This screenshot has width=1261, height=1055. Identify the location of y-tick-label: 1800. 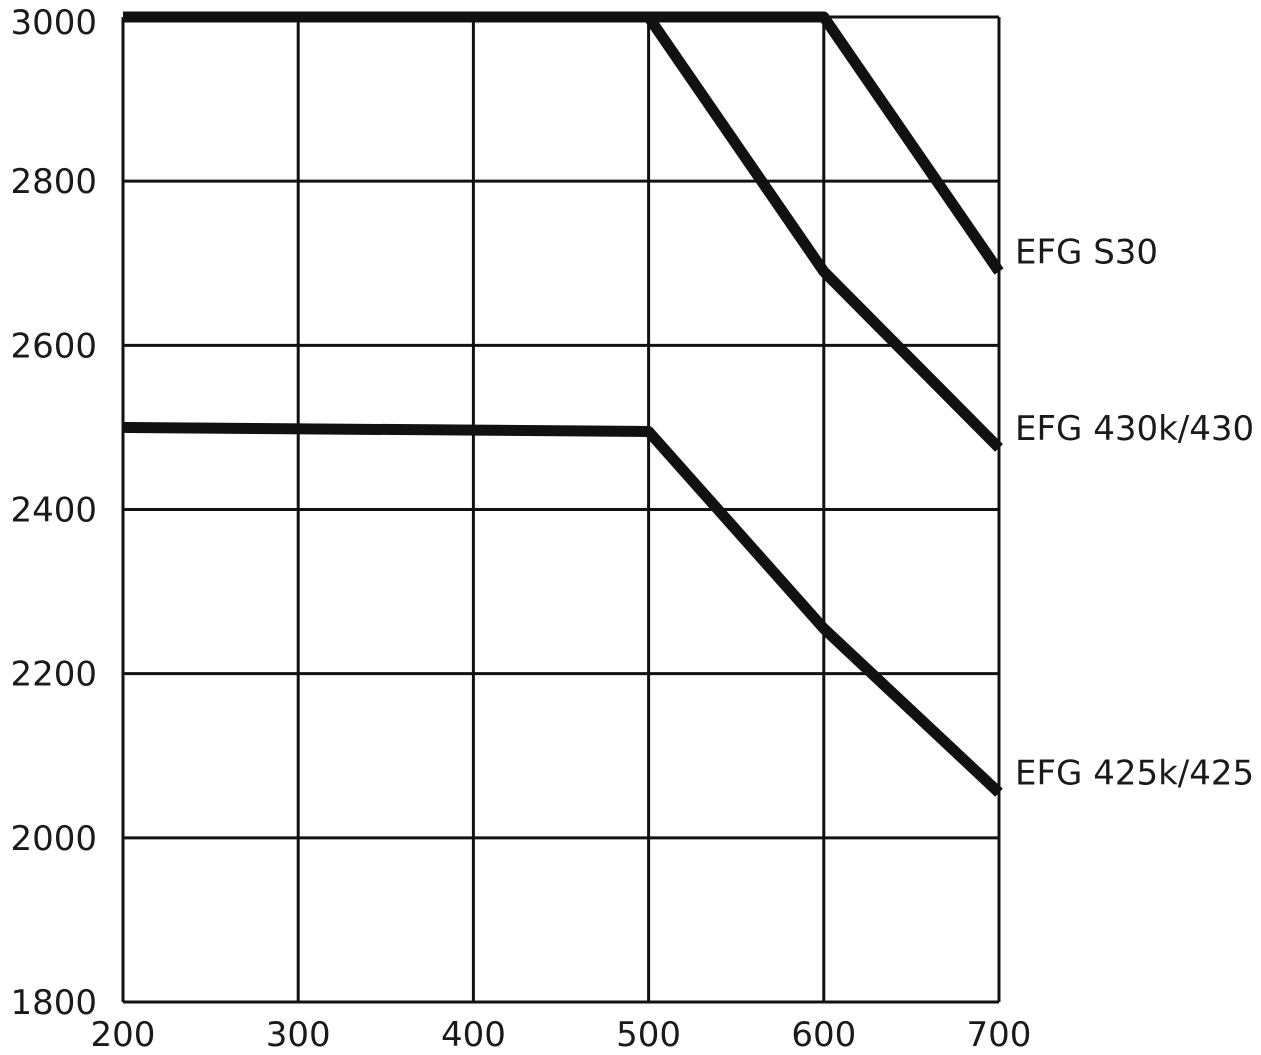
(53, 1003).